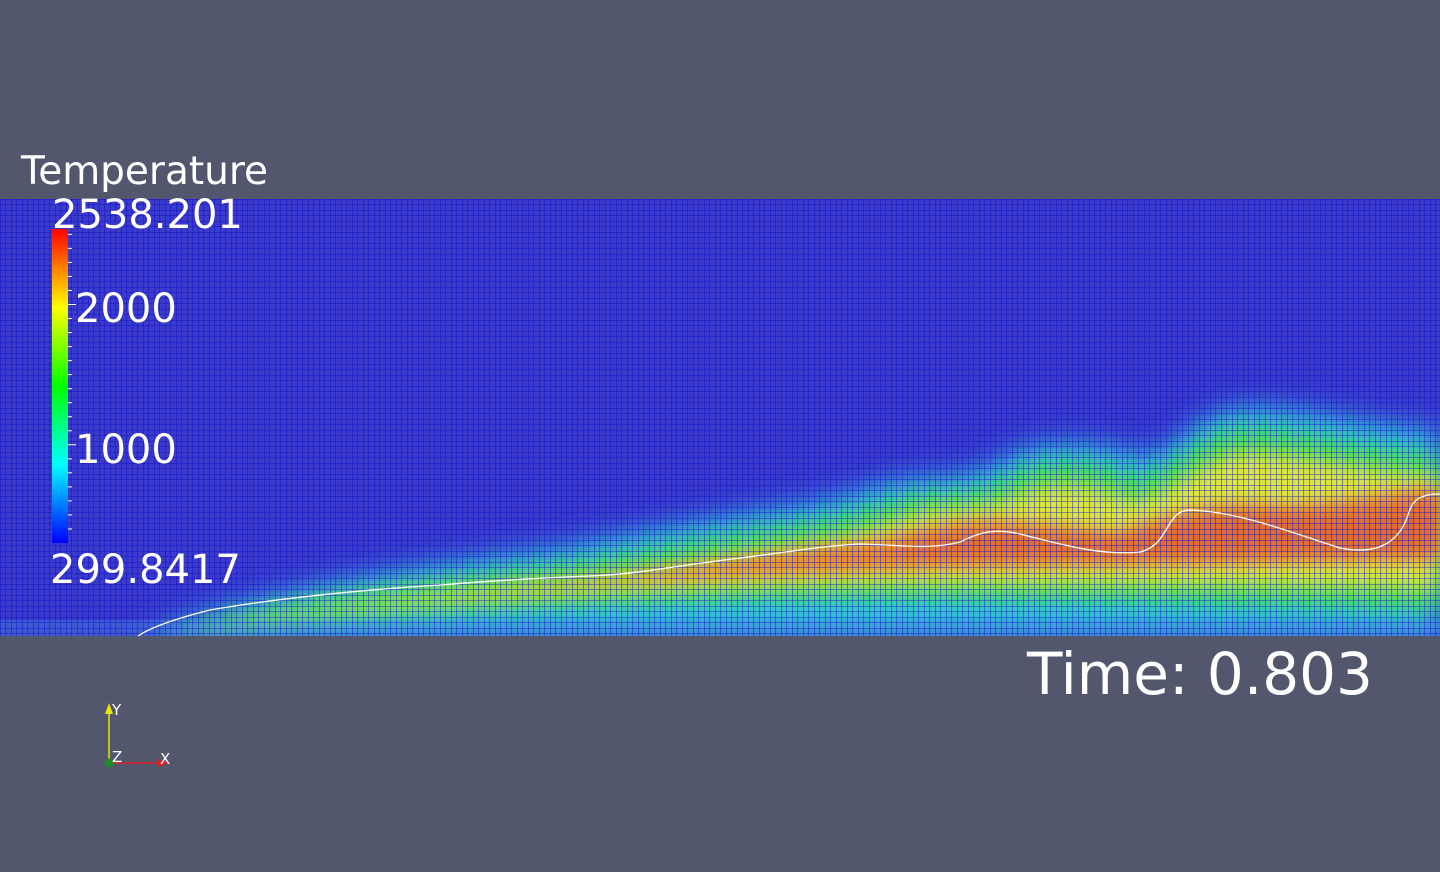 Image resolution: width=1440 pixels, height=872 pixels. Describe the element at coordinates (163, 763) in the screenshot. I see `x-axis-arrow` at that location.